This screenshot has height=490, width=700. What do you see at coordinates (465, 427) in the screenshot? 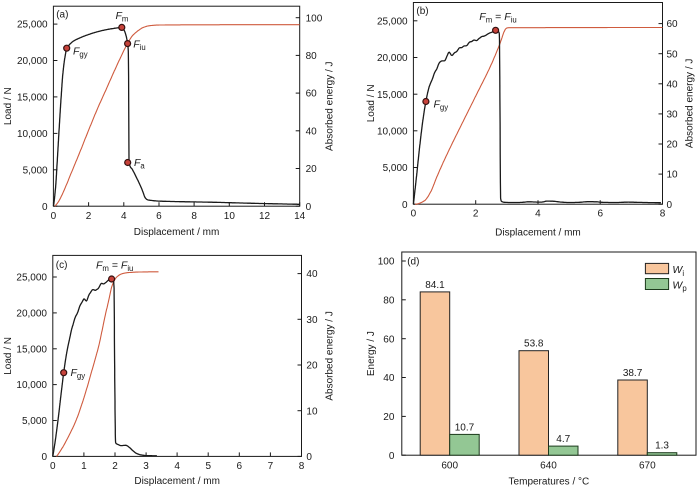
I see `svg-text: 10.7` at bounding box center [465, 427].